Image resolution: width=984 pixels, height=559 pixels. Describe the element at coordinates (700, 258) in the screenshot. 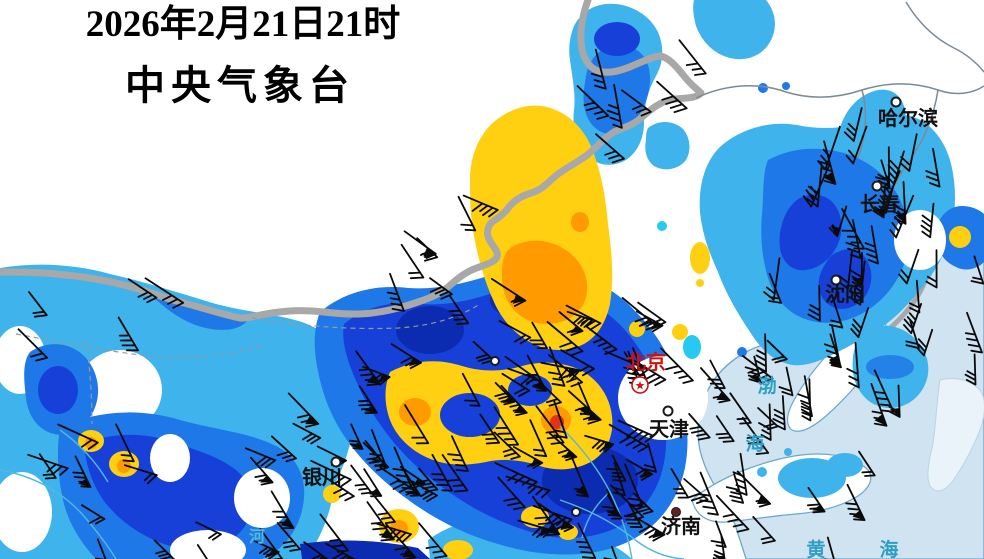

I see `yellow-exclaim-blob` at that location.